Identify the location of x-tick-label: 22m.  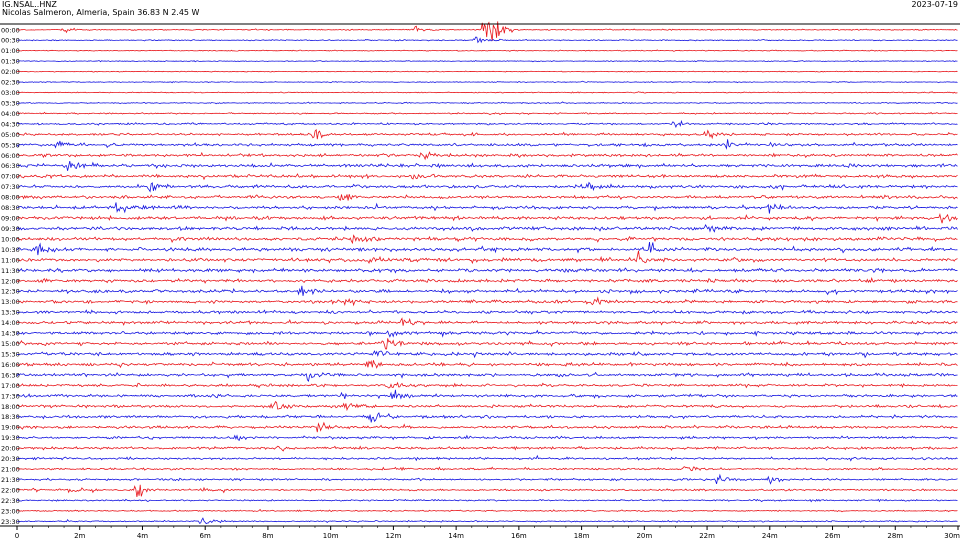
(707, 536).